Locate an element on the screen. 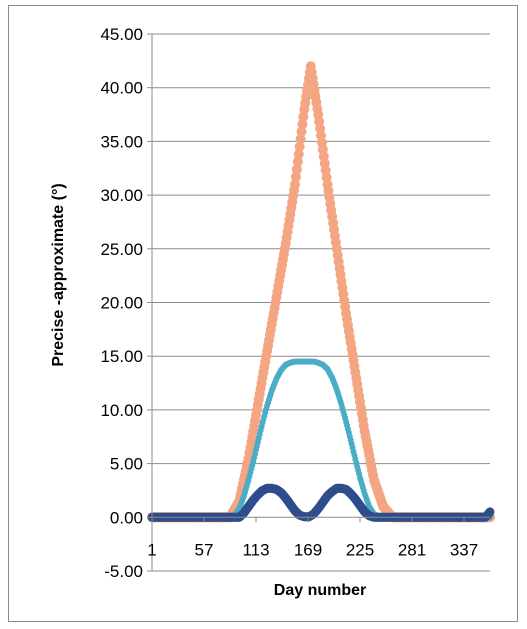 The image size is (527, 629). y-tick-label: -5.00 is located at coordinates (123, 571).